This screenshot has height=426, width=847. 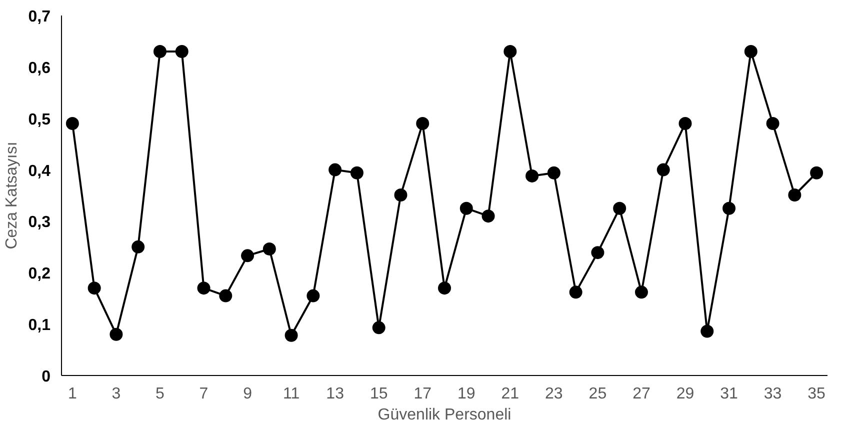 What do you see at coordinates (554, 394) in the screenshot?
I see `x-tick-label: 23` at bounding box center [554, 394].